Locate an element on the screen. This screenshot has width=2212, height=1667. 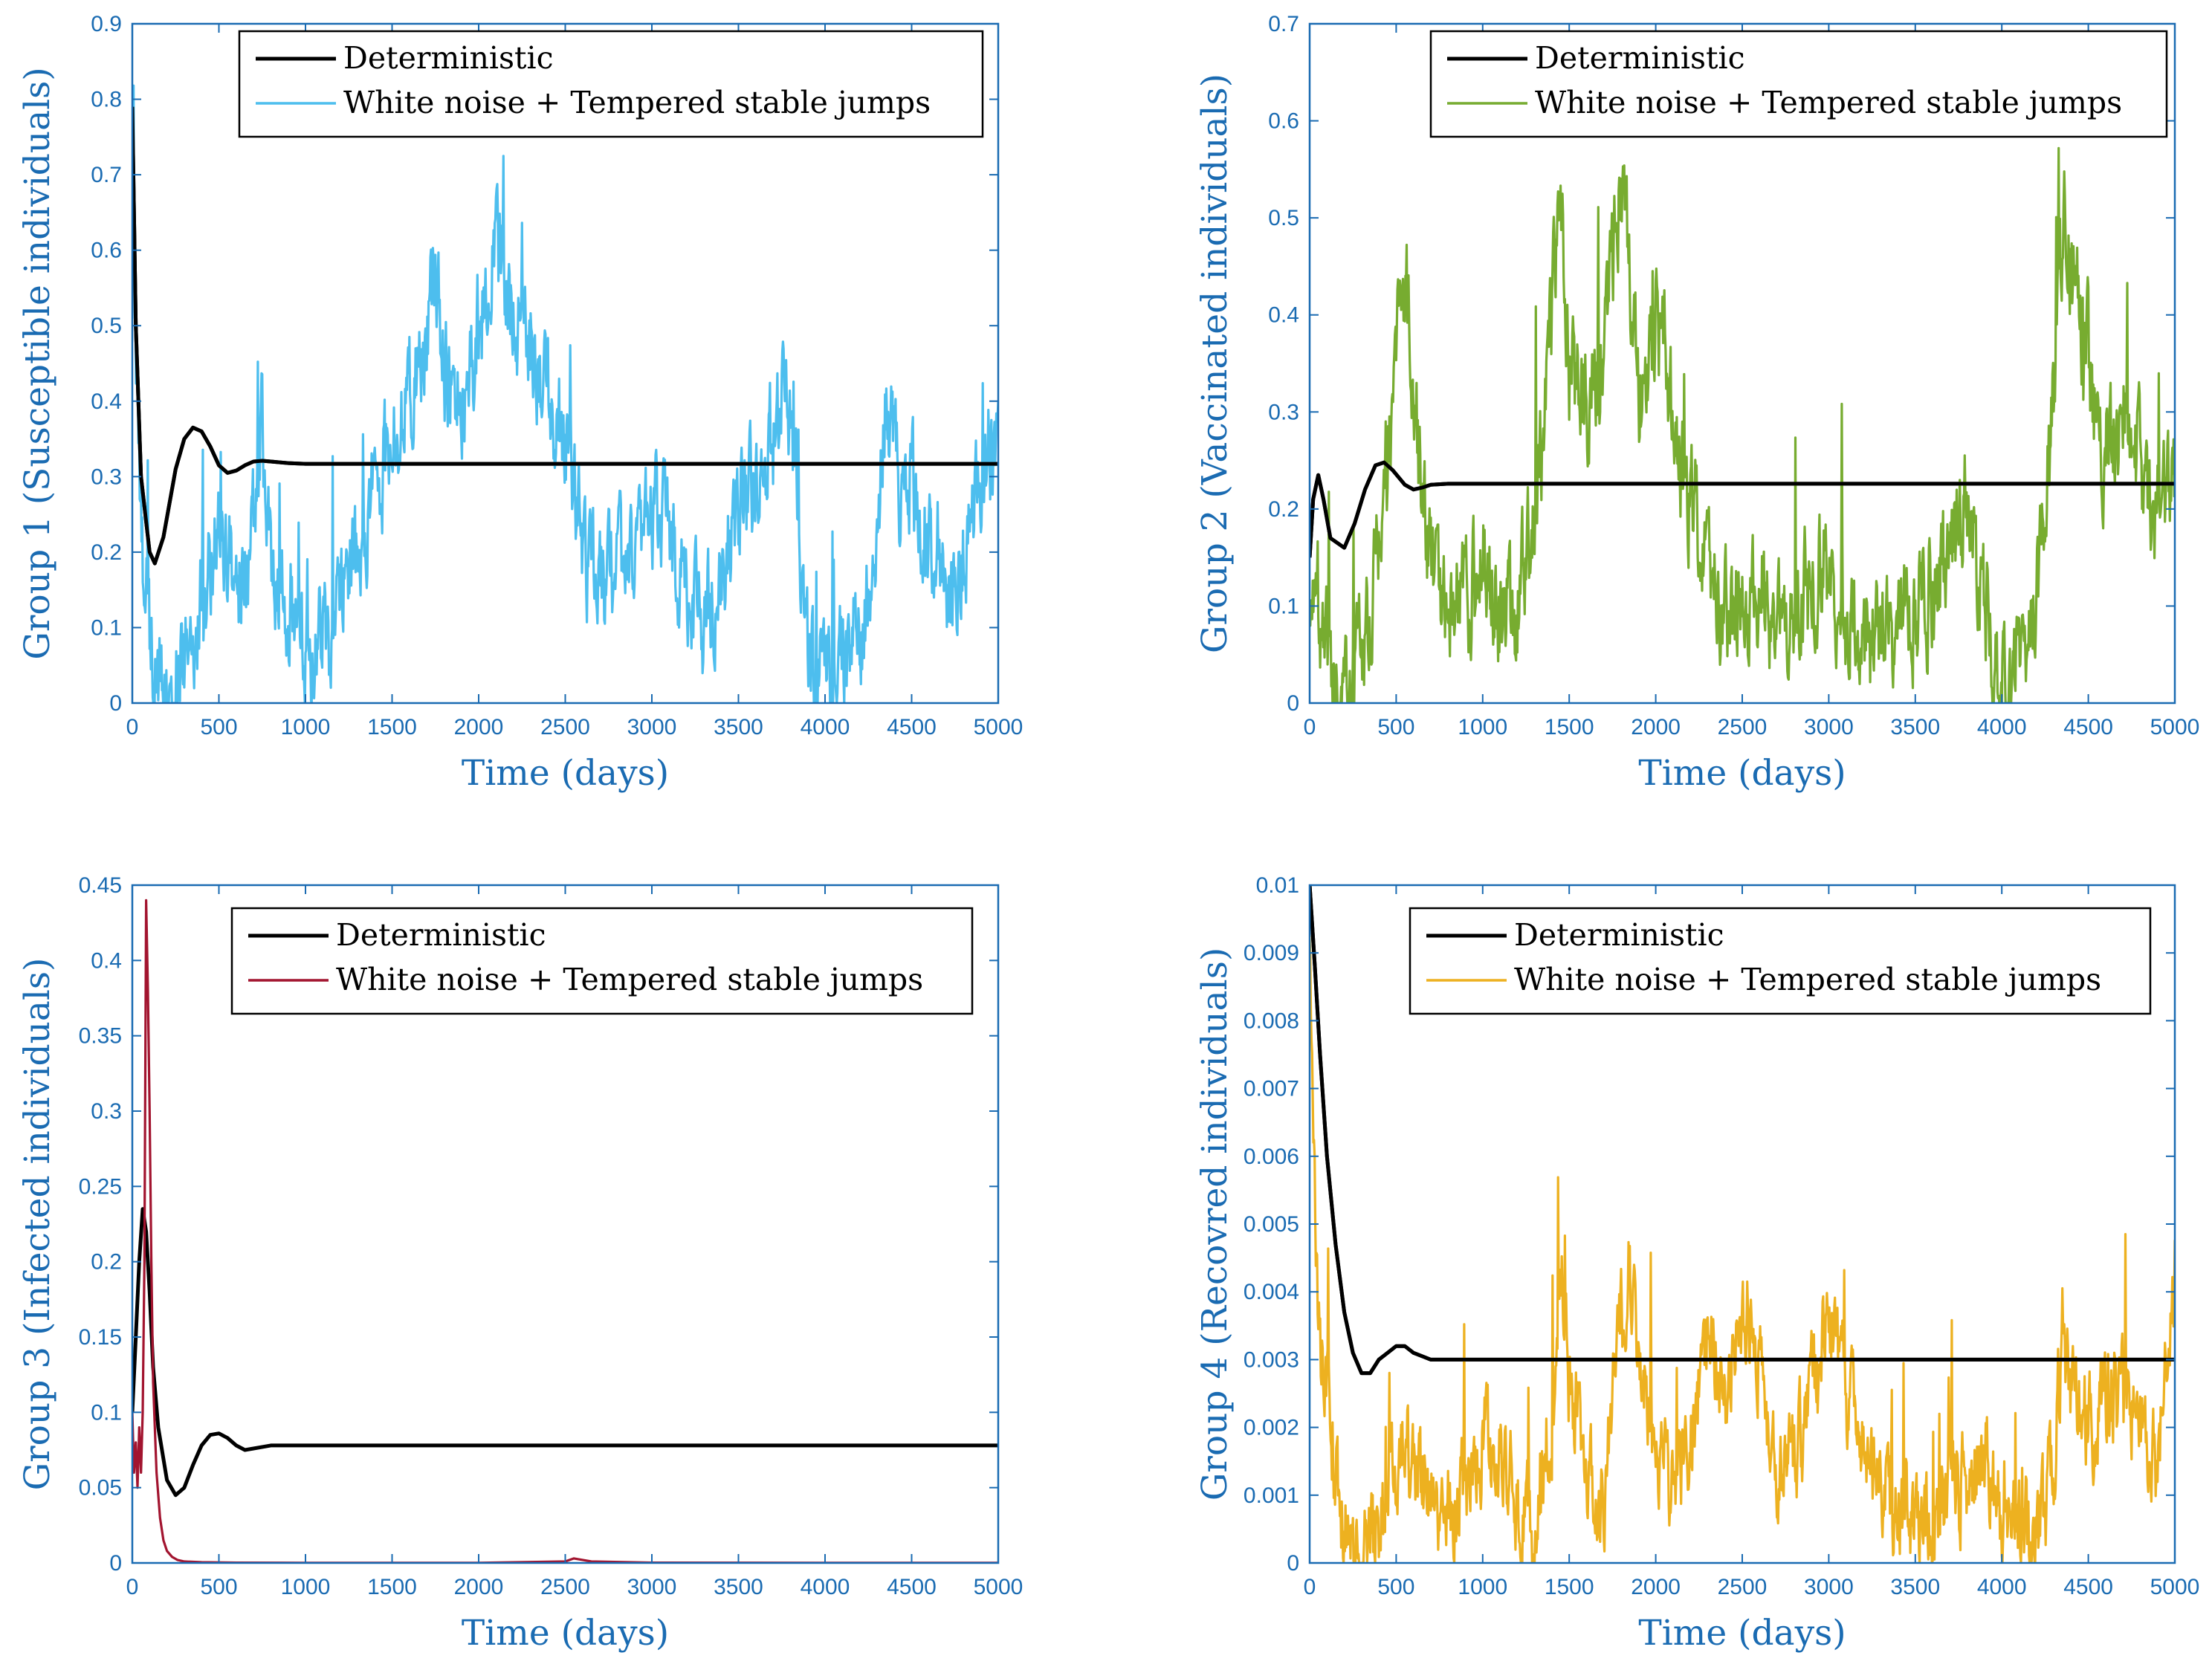
y-tick-label: 0.005 is located at coordinates (1271, 1224).